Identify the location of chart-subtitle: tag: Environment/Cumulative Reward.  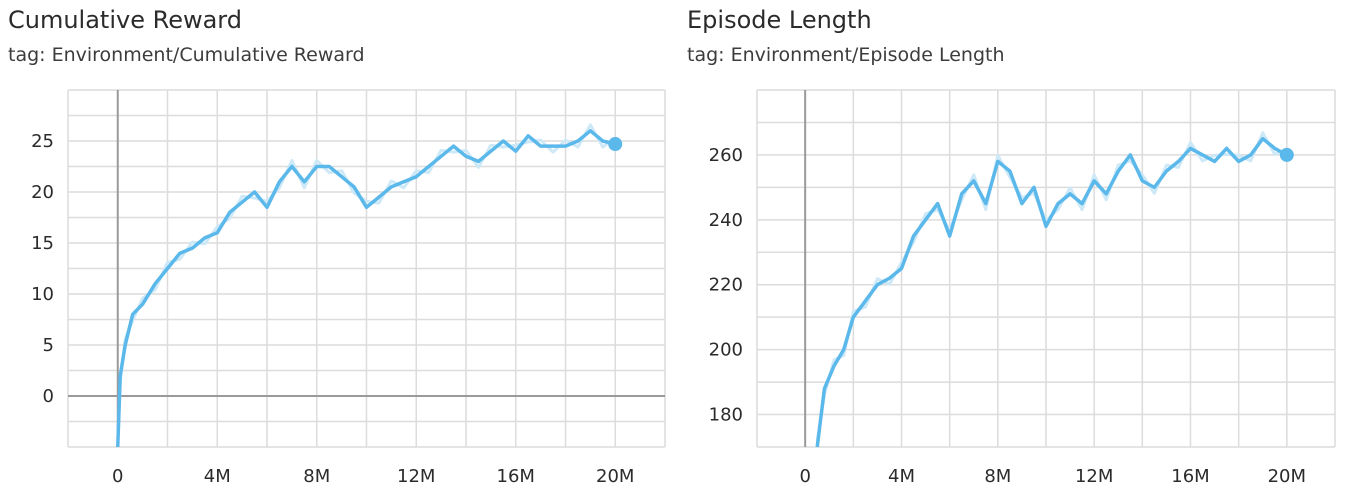
(186, 55).